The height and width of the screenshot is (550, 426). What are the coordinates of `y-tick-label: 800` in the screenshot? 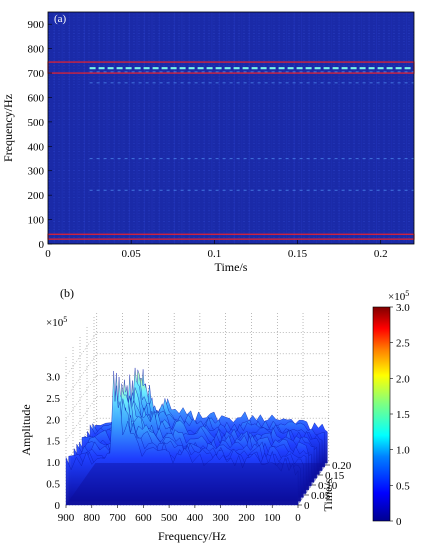 It's located at (36, 50).